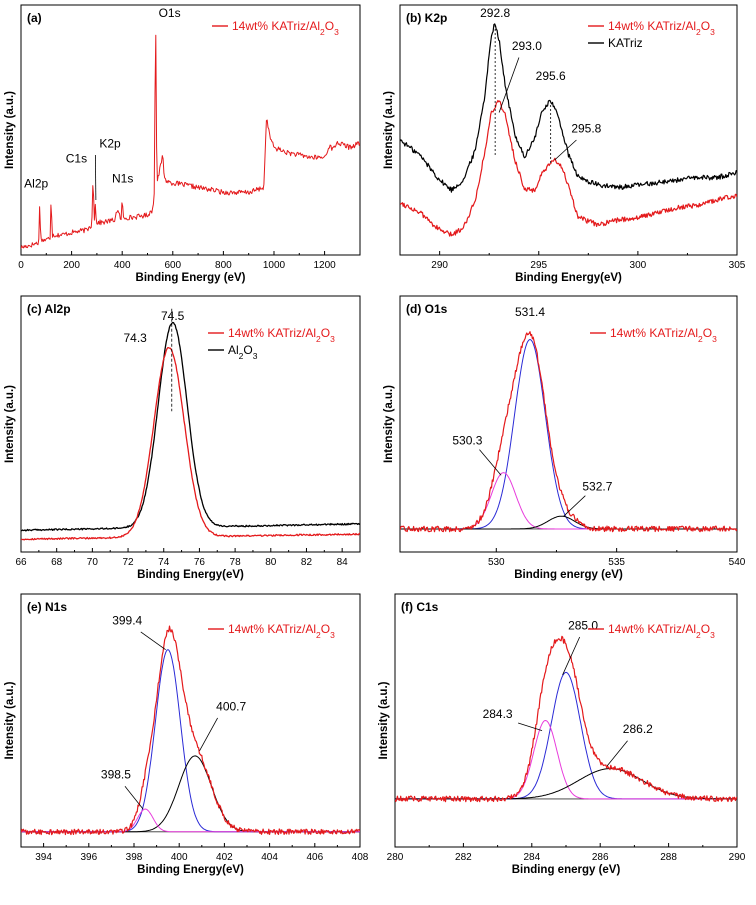 Image resolution: width=756 pixels, height=905 pixels. Describe the element at coordinates (274, 265) in the screenshot. I see `x-tick-label: 1000` at that location.